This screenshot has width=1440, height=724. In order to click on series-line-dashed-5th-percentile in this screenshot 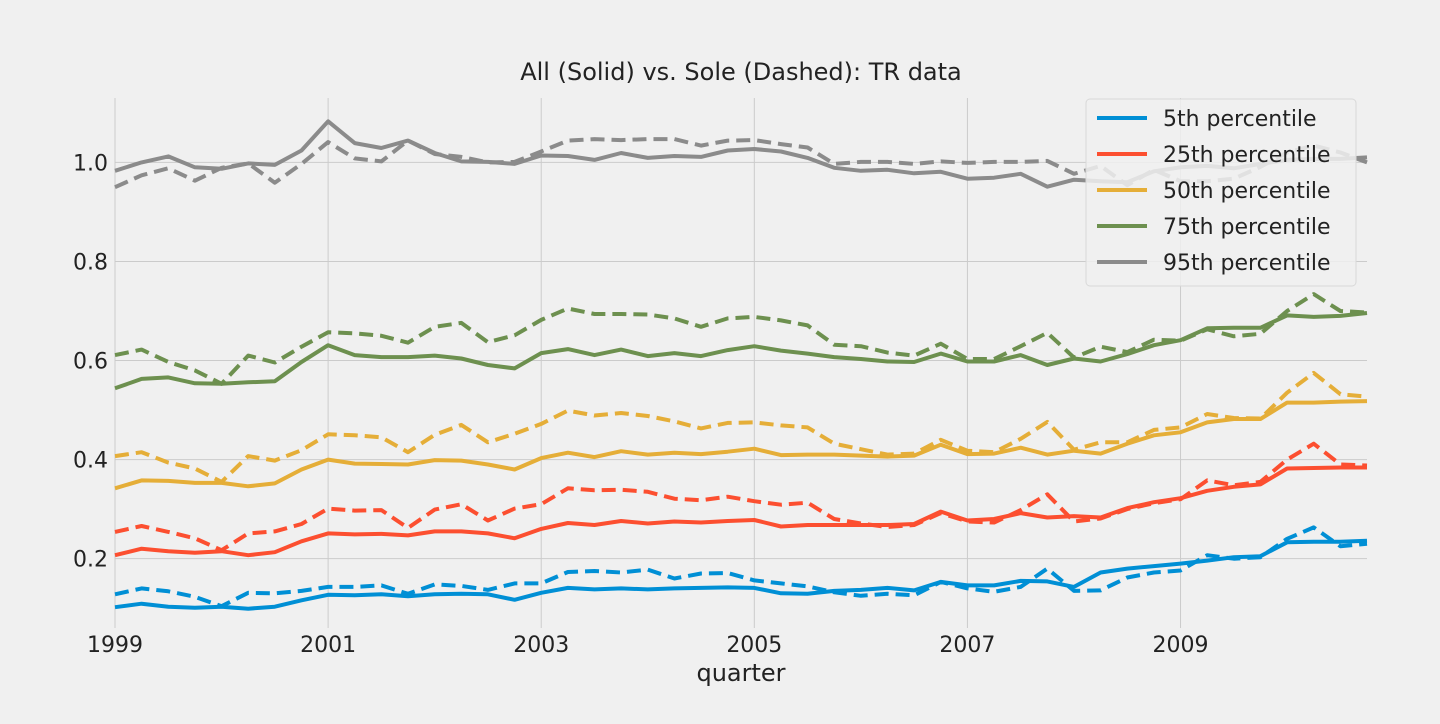, I will do `click(741, 567)`.